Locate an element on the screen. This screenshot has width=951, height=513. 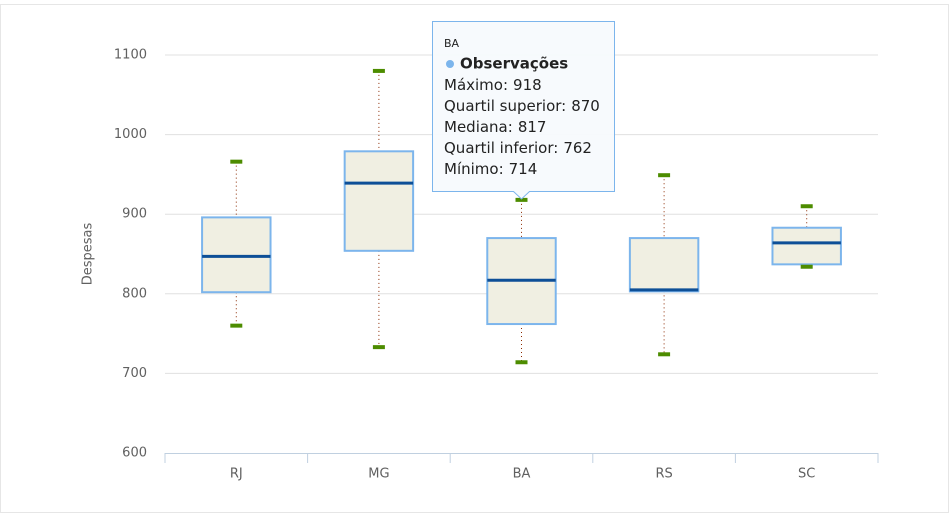
tooltip-value: 714 is located at coordinates (523, 169).